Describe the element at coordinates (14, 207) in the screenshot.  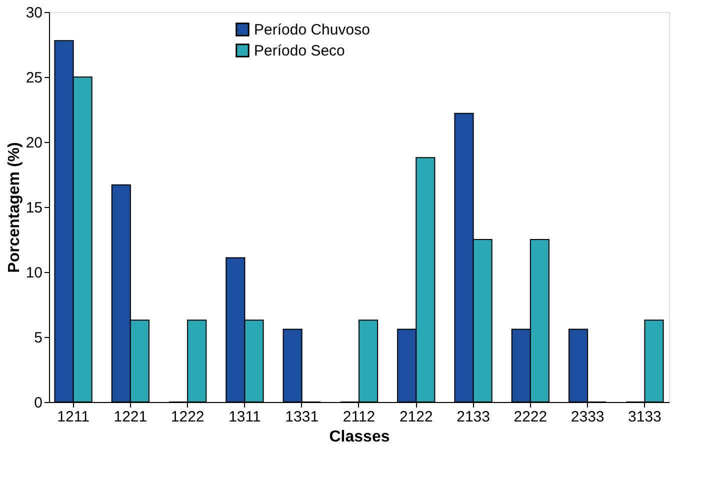
I see `y-axis-title: Porcentagem (%)` at that location.